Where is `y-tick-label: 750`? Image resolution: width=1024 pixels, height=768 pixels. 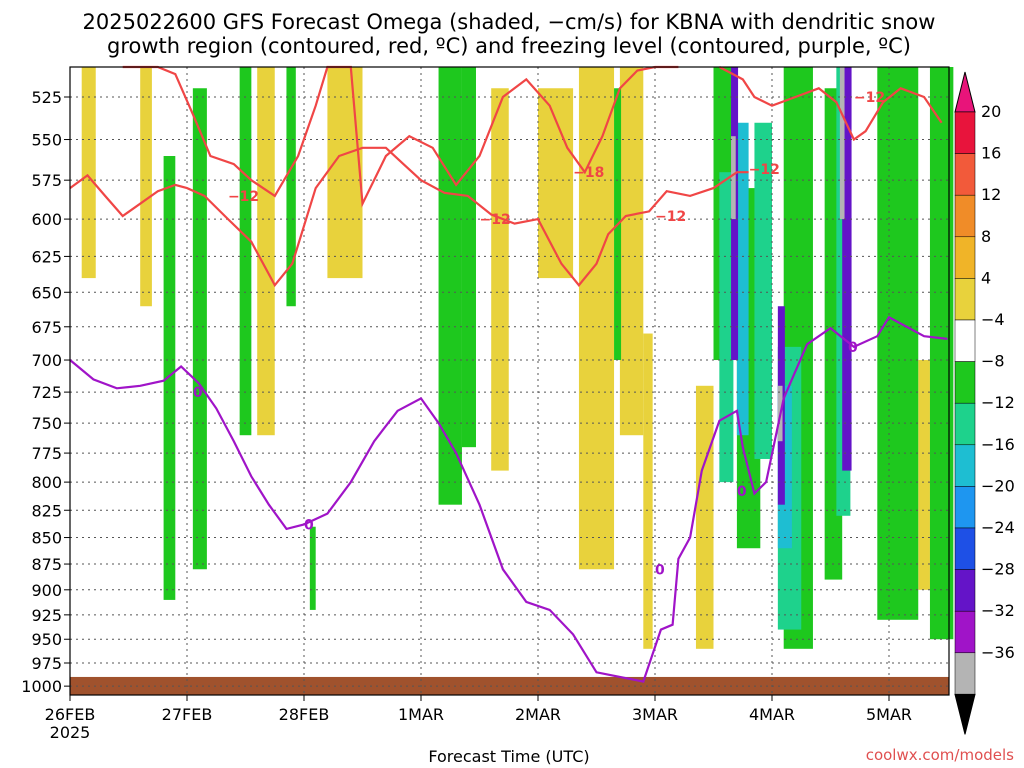 y-tick-label: 750 is located at coordinates (46, 423).